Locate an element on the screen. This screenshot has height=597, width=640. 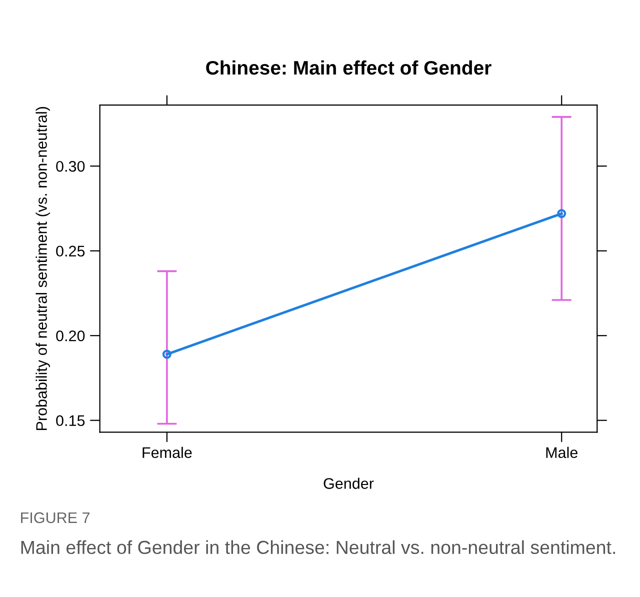
y-tick-label: 0.25 is located at coordinates (70, 251).